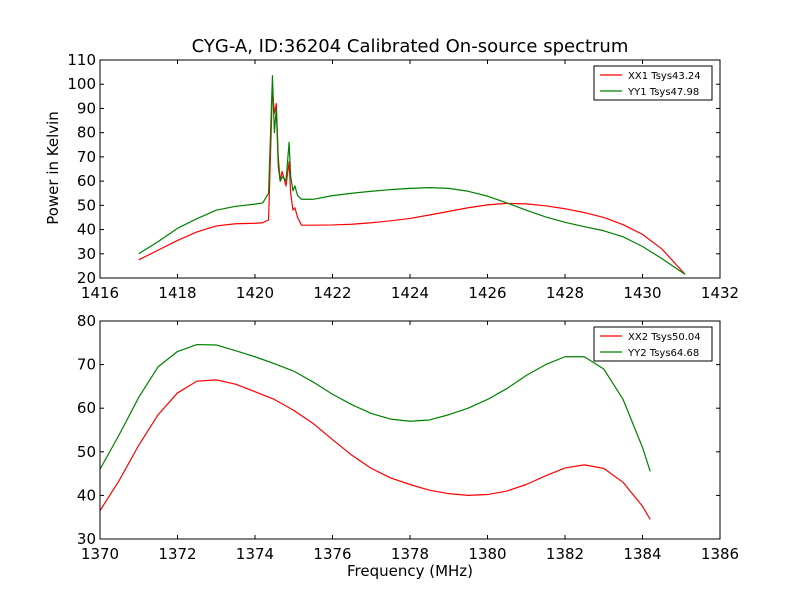 The image size is (800, 600). What do you see at coordinates (100, 293) in the screenshot?
I see `x-tick-label: 1416` at bounding box center [100, 293].